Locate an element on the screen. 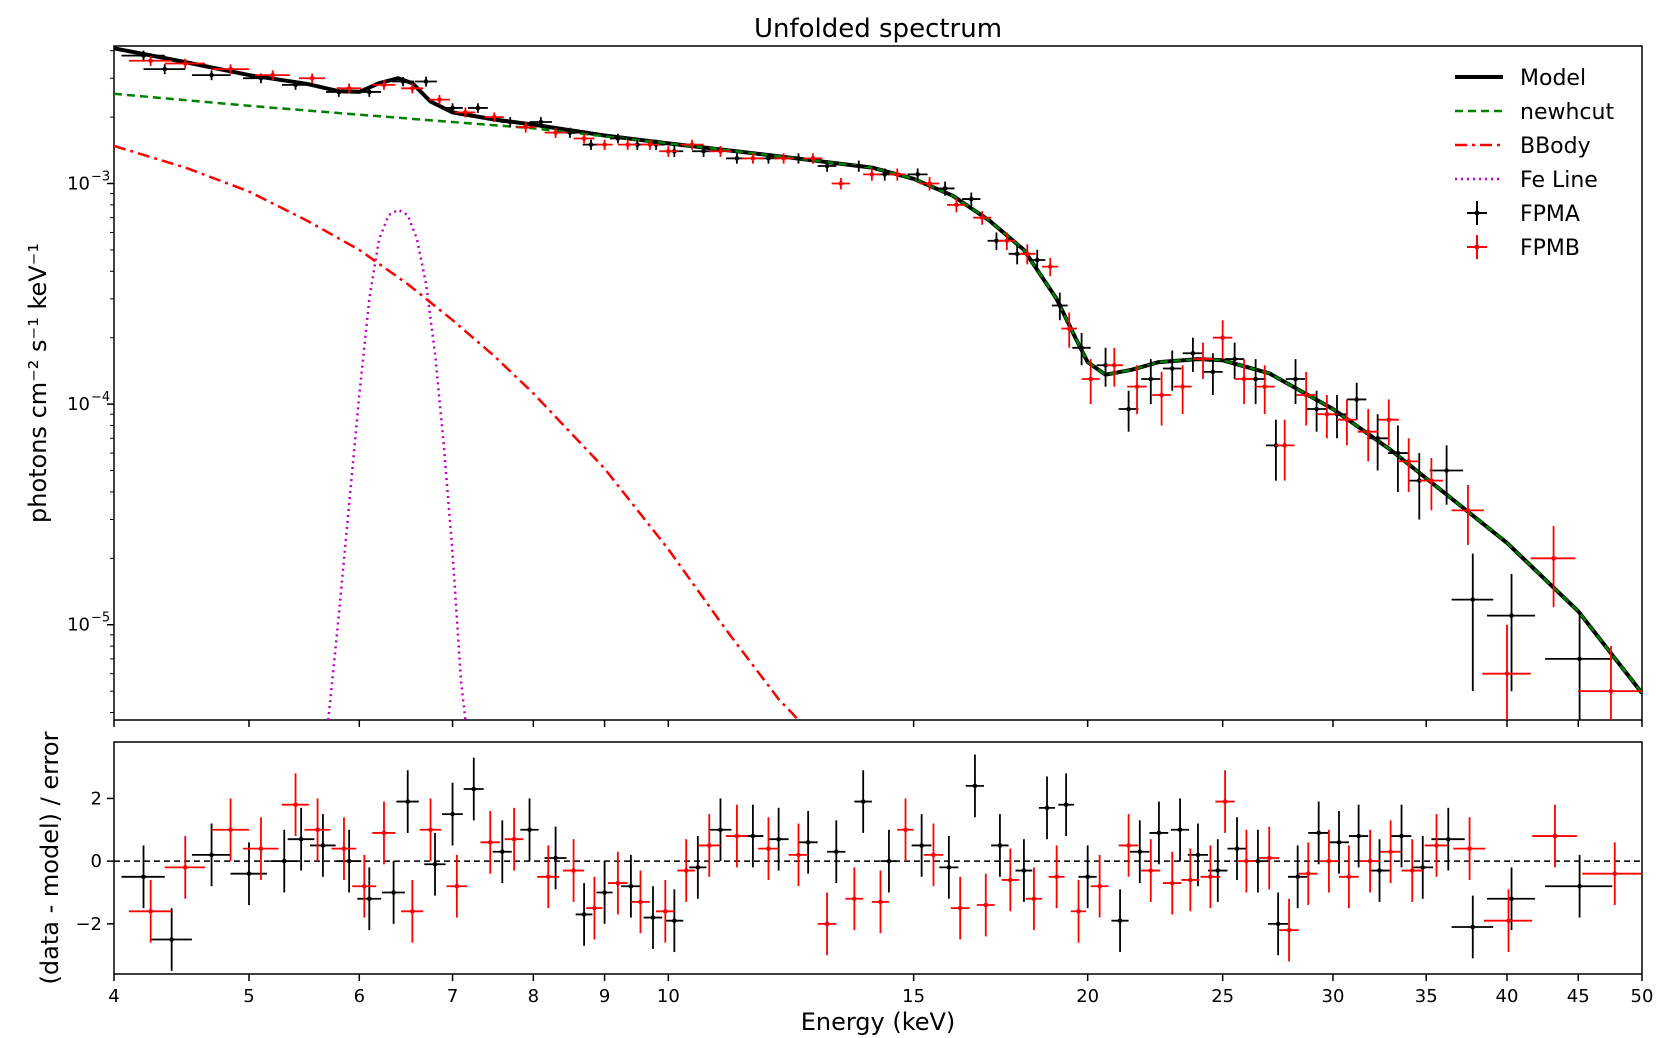 The image size is (1661, 1038). legend-item-bbody: BBody is located at coordinates (1523, 146).